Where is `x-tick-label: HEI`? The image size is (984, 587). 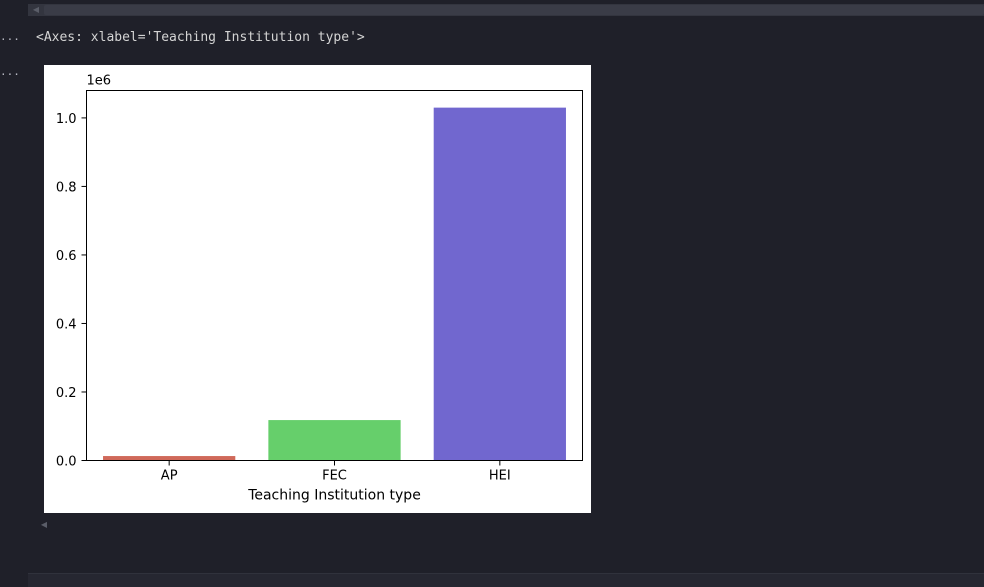
x-tick-label: HEI is located at coordinates (500, 476).